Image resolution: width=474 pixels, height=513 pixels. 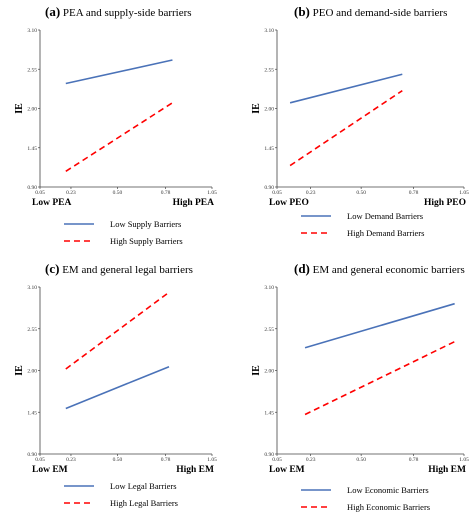 I want to click on panel-a-x-tick-label: 0.23, so click(x=71, y=193).